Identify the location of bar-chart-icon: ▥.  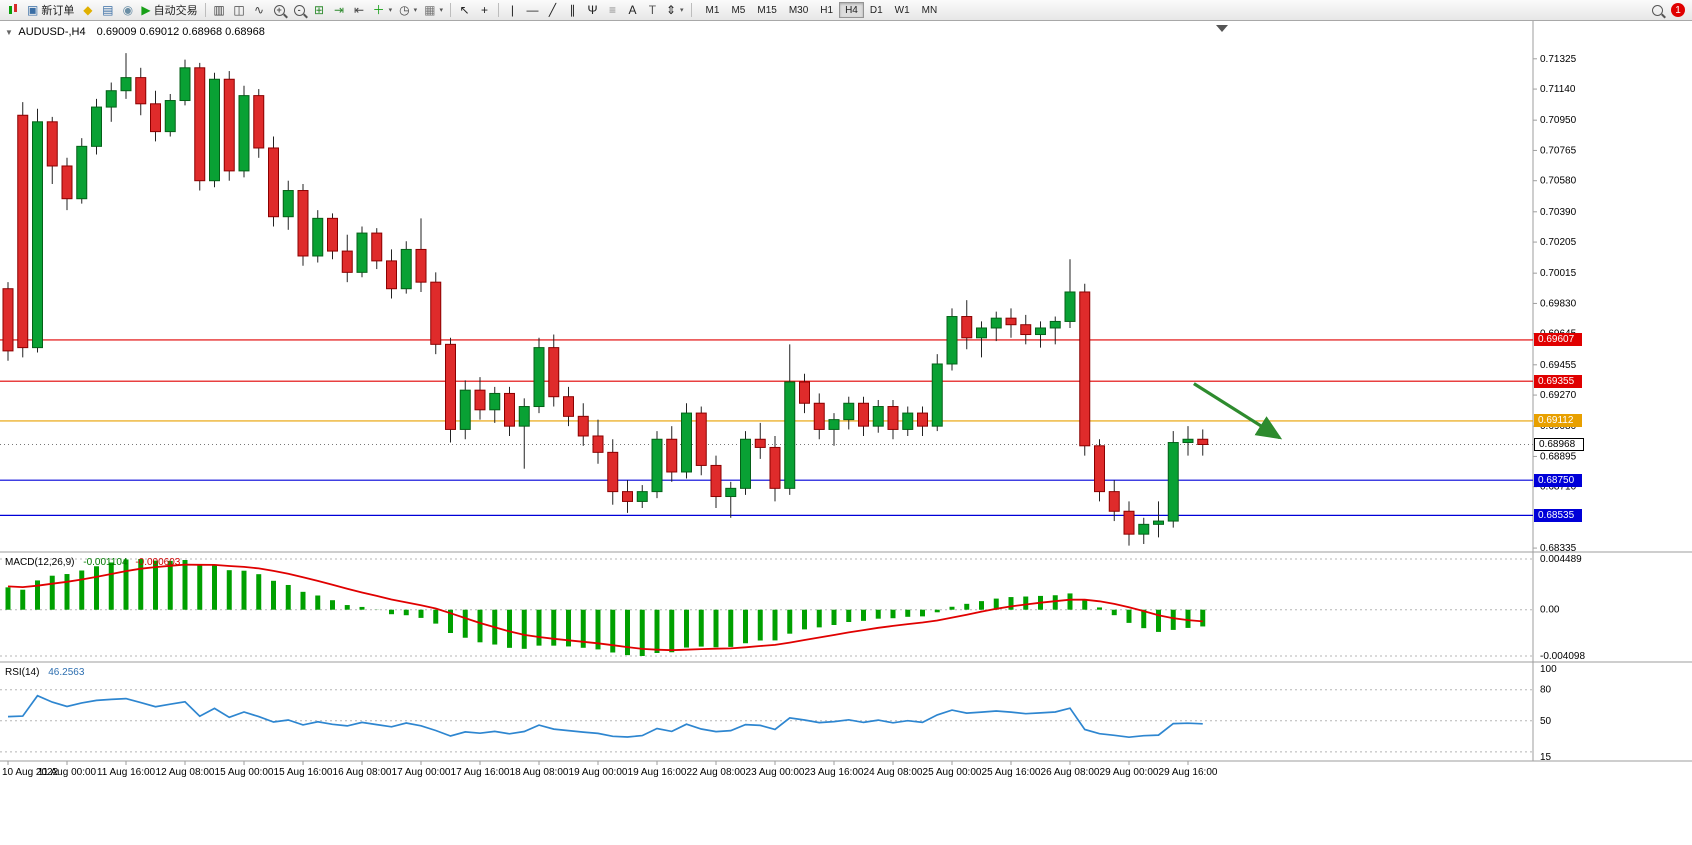
(219, 10).